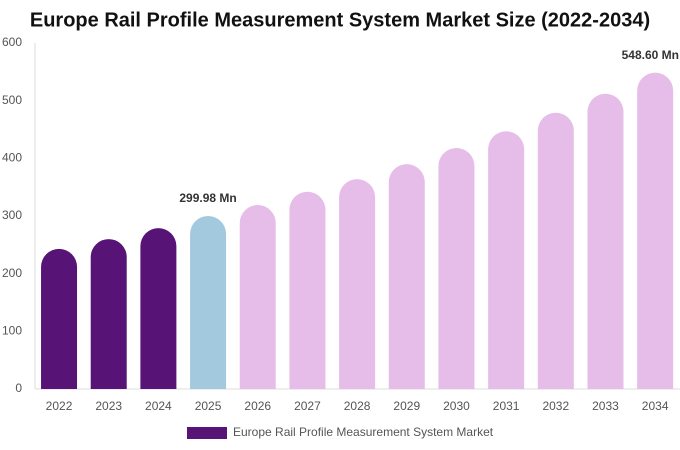 Image resolution: width=680 pixels, height=450 pixels. What do you see at coordinates (208, 406) in the screenshot?
I see `x-tick-label: 2025` at bounding box center [208, 406].